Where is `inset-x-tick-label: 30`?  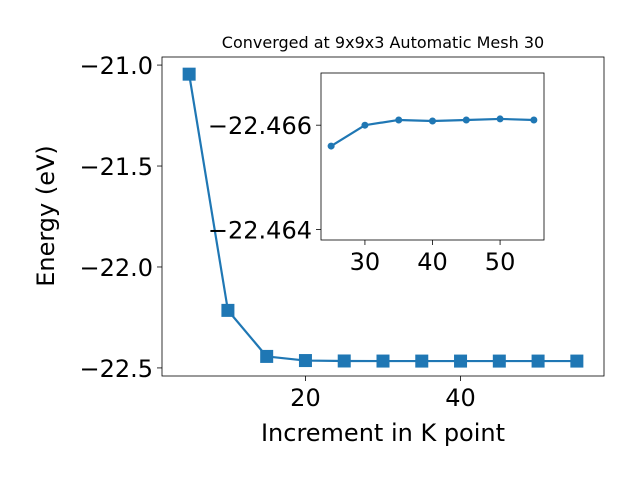
inset-x-tick-label: 30 is located at coordinates (365, 262).